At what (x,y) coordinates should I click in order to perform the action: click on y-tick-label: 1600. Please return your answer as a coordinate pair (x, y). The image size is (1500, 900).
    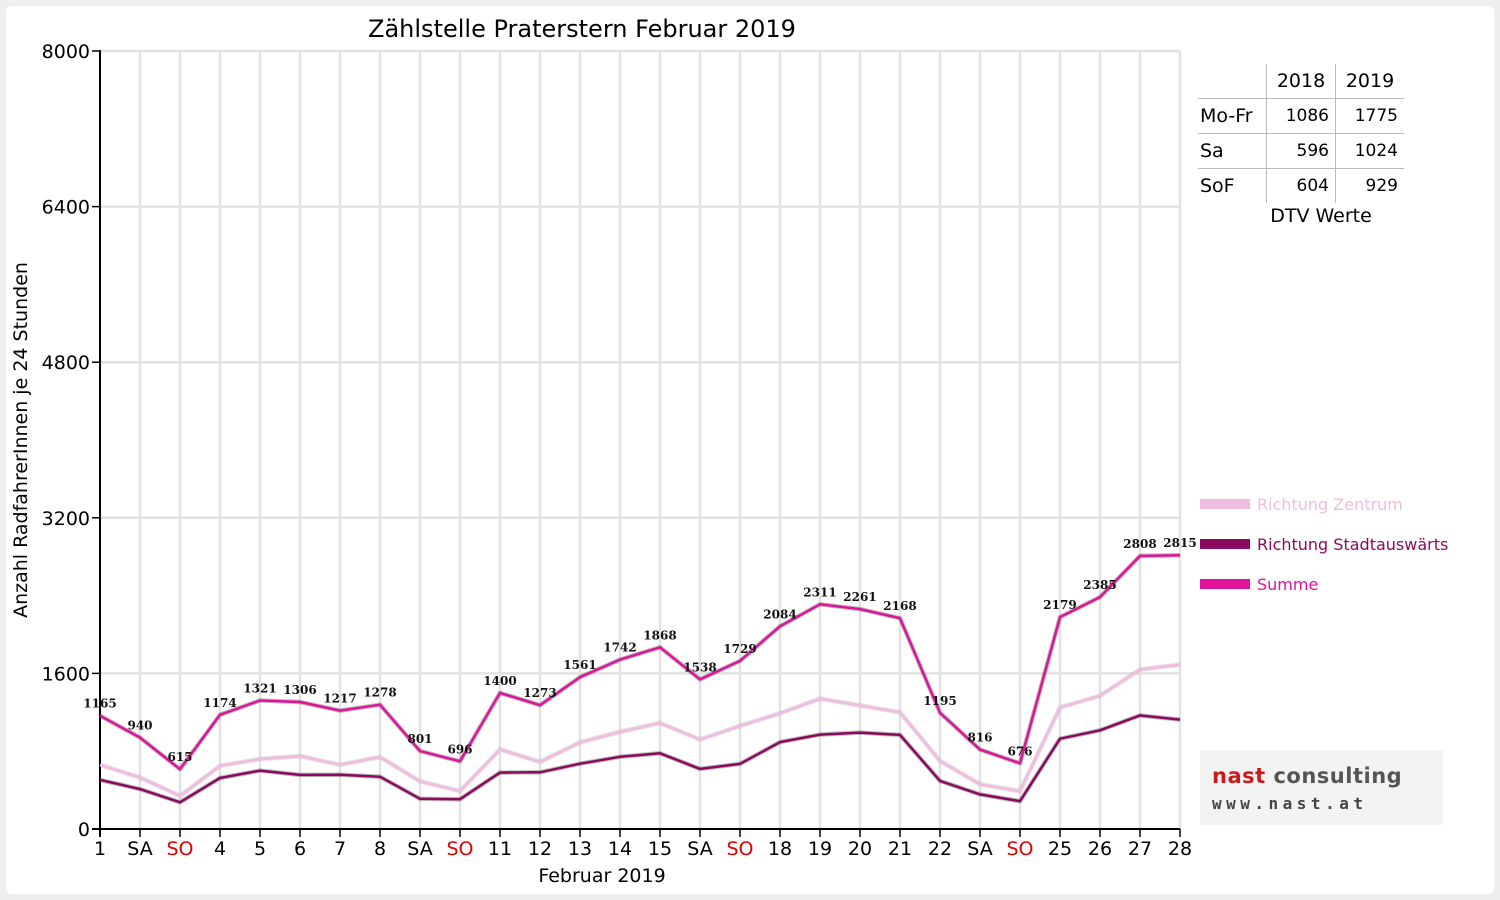
    Looking at the image, I should click on (66, 674).